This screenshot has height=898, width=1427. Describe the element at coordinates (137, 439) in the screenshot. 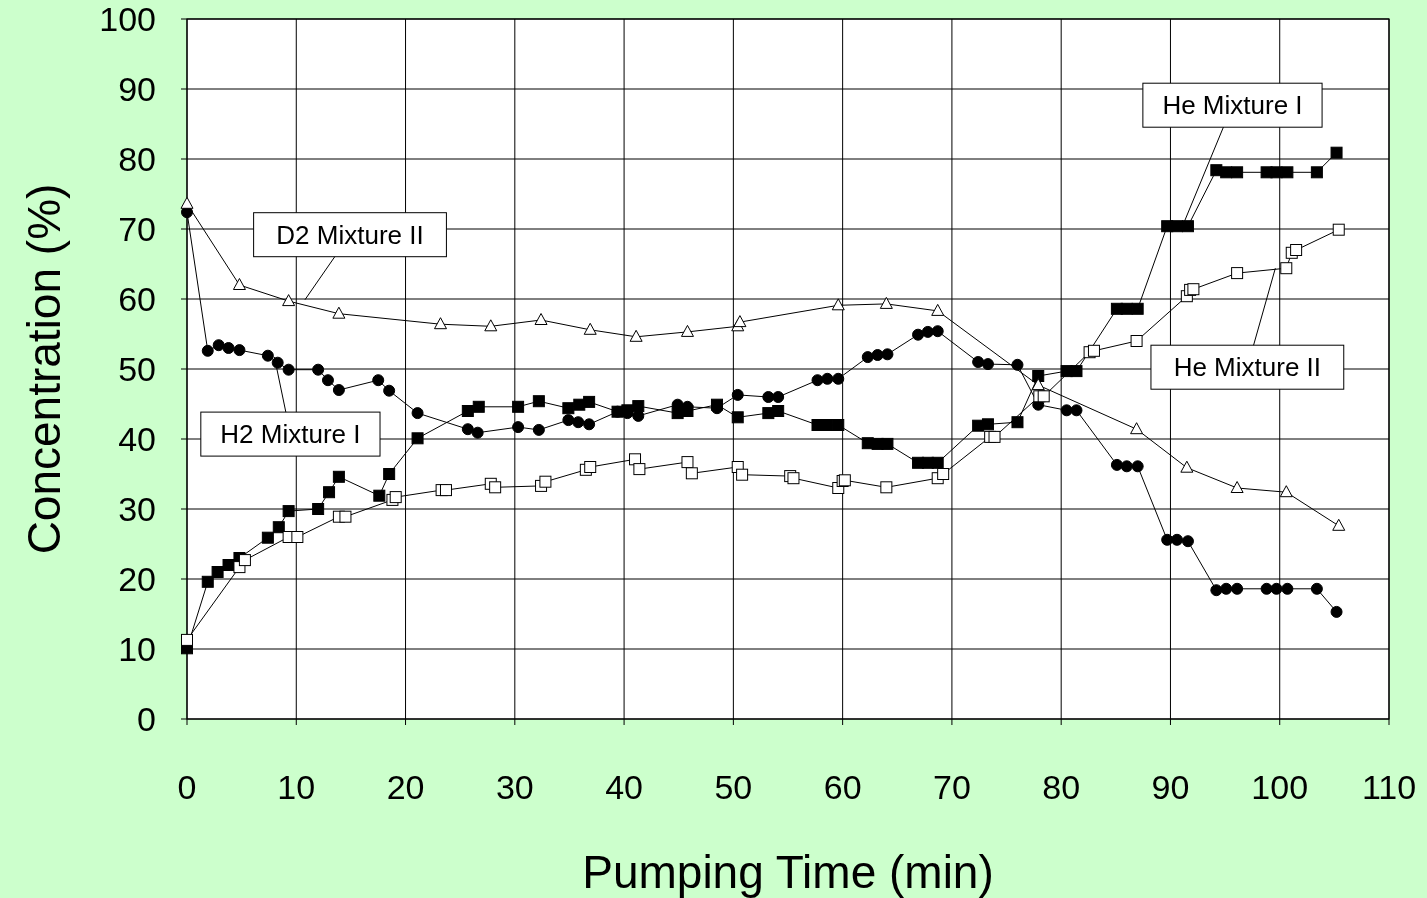

I see `y-tick-label: 40` at that location.